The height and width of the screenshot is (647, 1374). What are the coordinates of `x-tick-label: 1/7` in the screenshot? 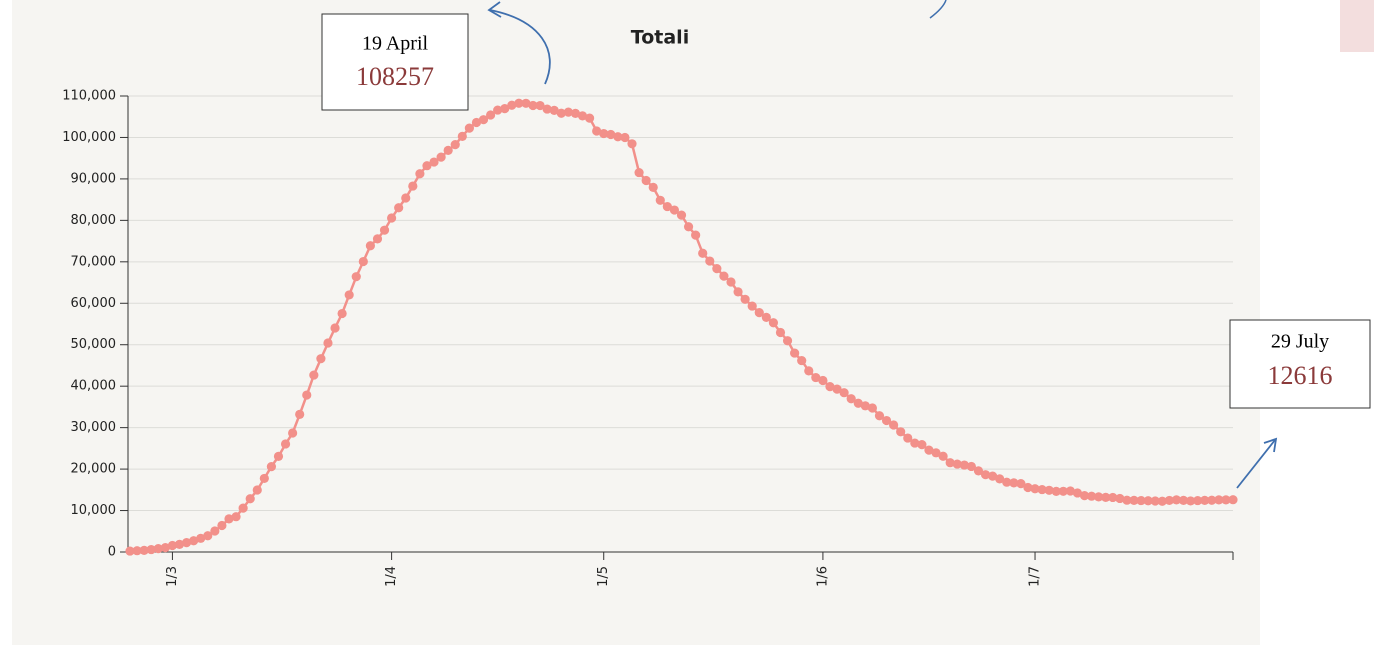 It's located at (1035, 576).